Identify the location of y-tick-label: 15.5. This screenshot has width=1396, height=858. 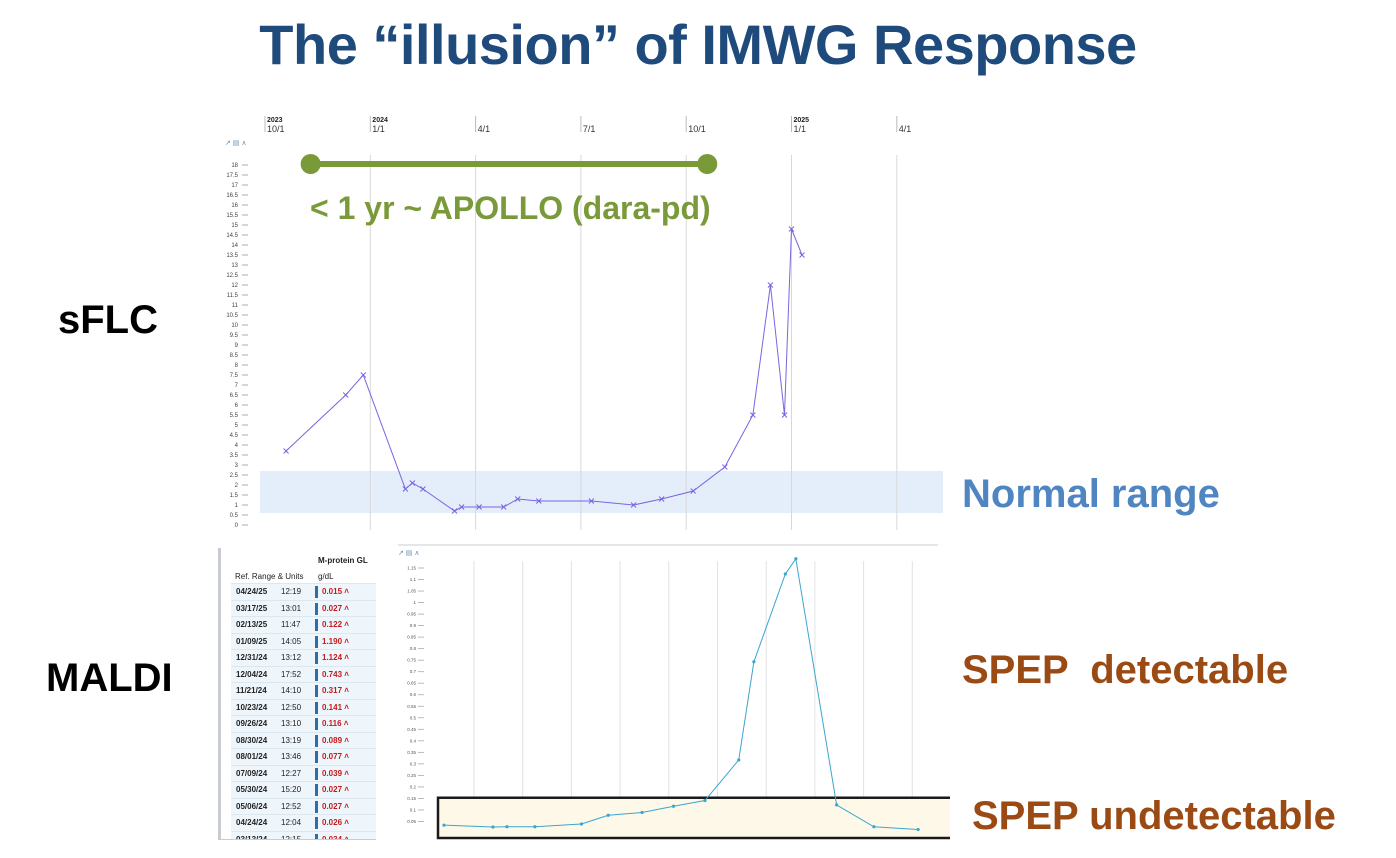
(232, 216).